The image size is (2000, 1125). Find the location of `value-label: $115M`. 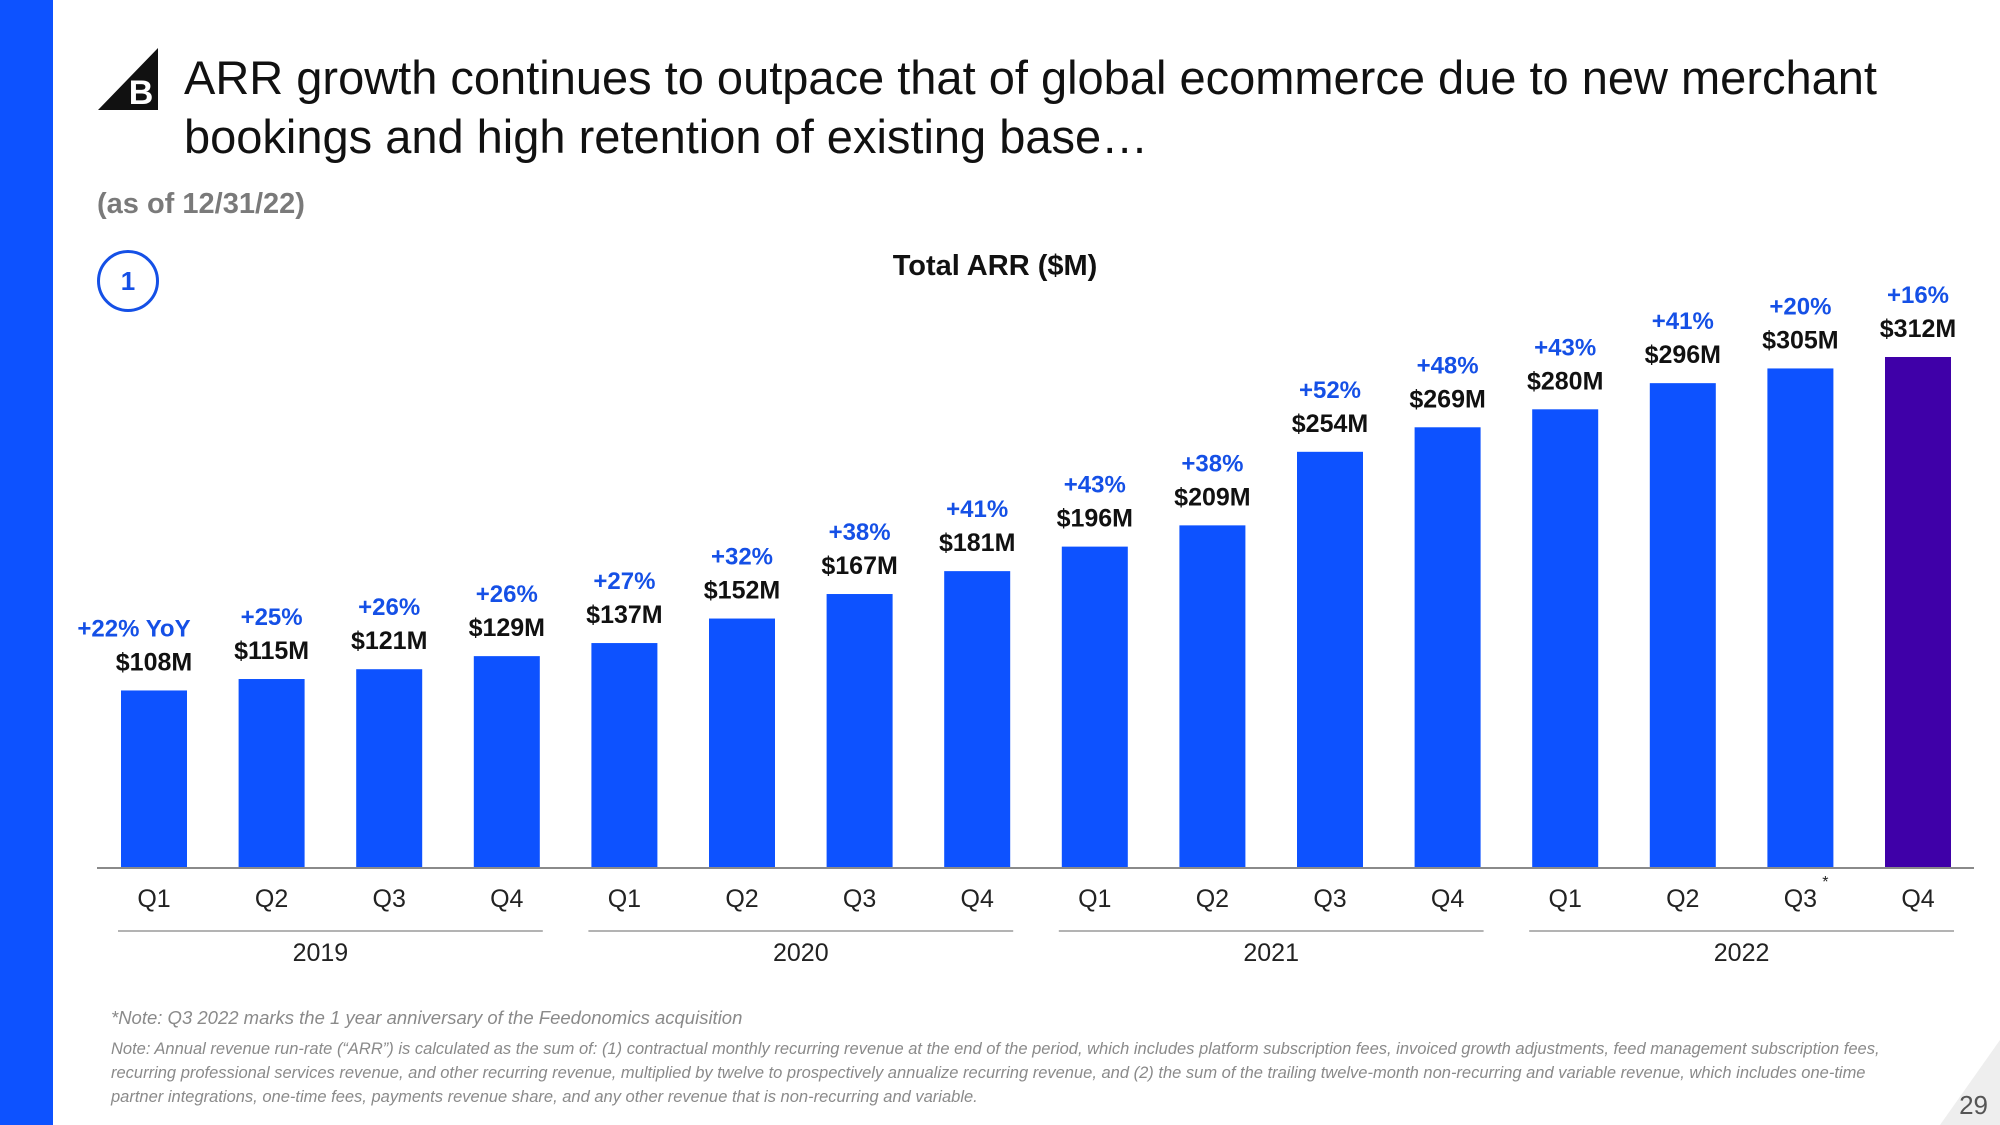

value-label: $115M is located at coordinates (271, 651).